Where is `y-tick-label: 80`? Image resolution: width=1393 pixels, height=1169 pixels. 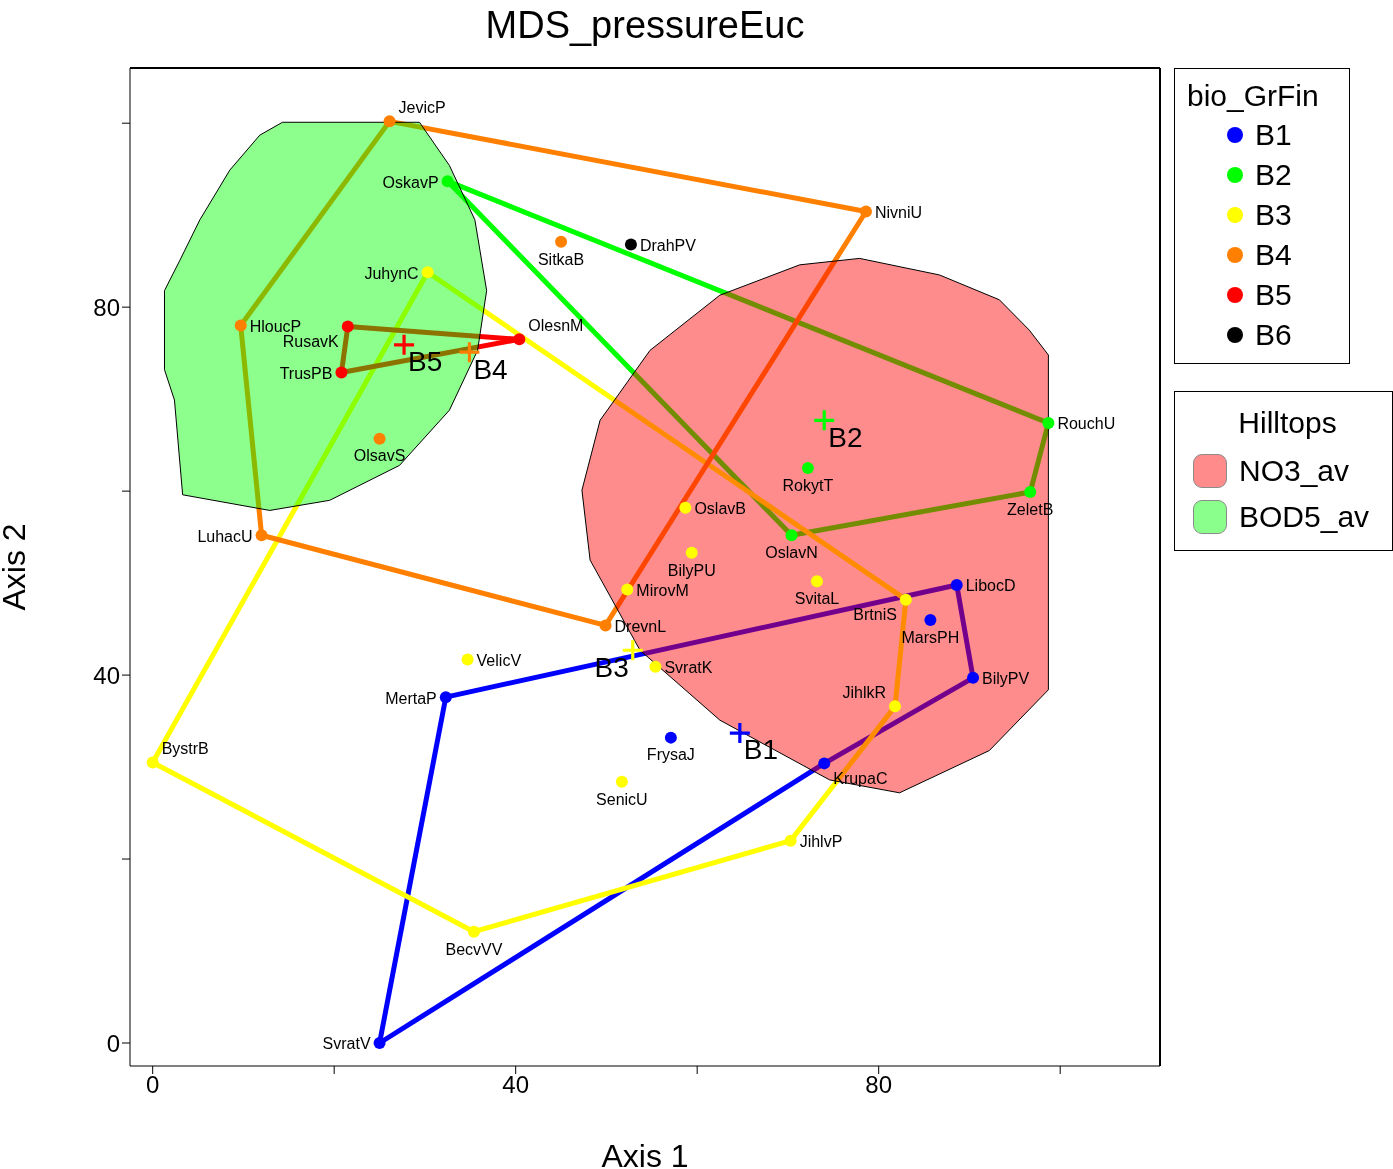 y-tick-label: 80 is located at coordinates (106, 307).